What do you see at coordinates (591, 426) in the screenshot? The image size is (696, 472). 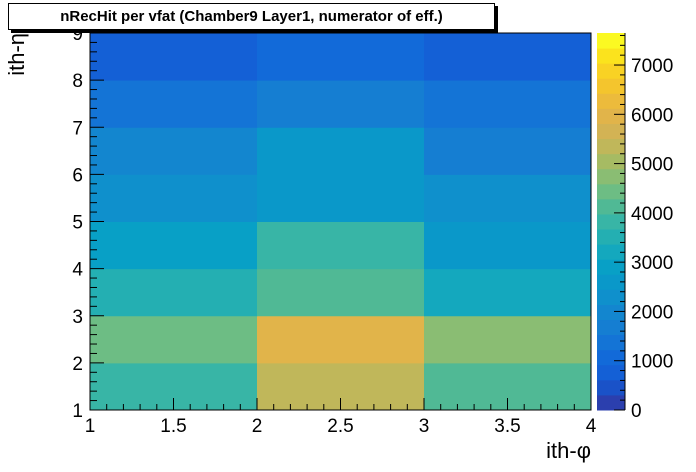 I see `x-tick-label: 4` at bounding box center [591, 426].